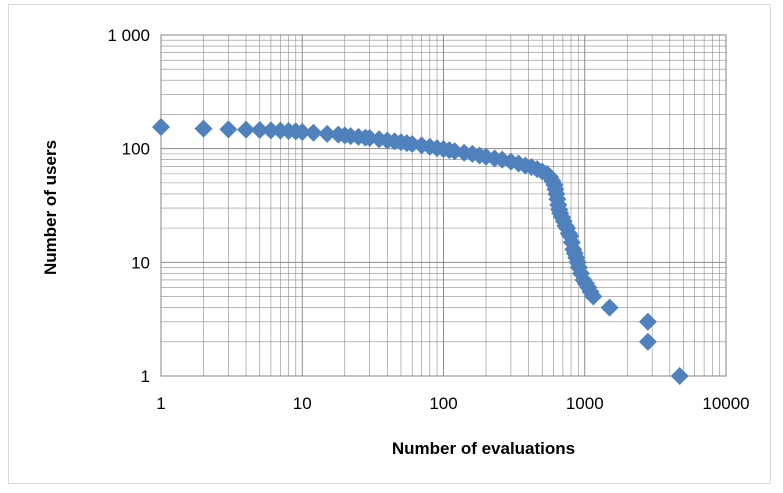 The image size is (783, 493). What do you see at coordinates (50, 207) in the screenshot?
I see `y-axis-title: Number of users` at bounding box center [50, 207].